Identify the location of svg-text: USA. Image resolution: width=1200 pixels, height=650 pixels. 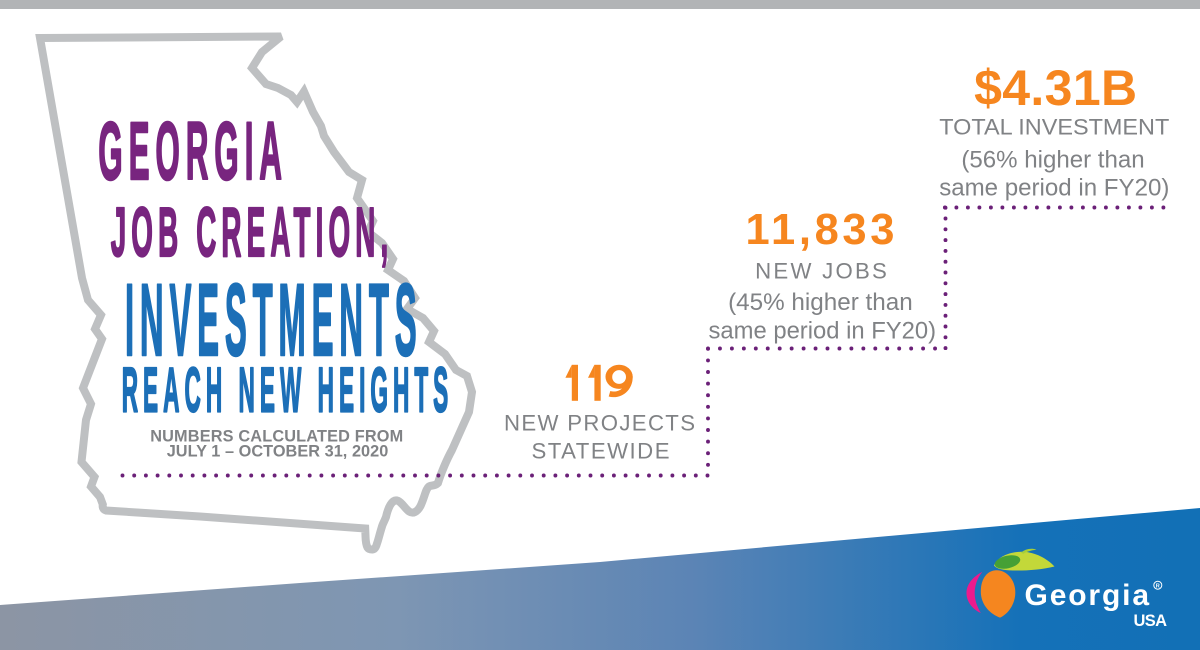
(1151, 621).